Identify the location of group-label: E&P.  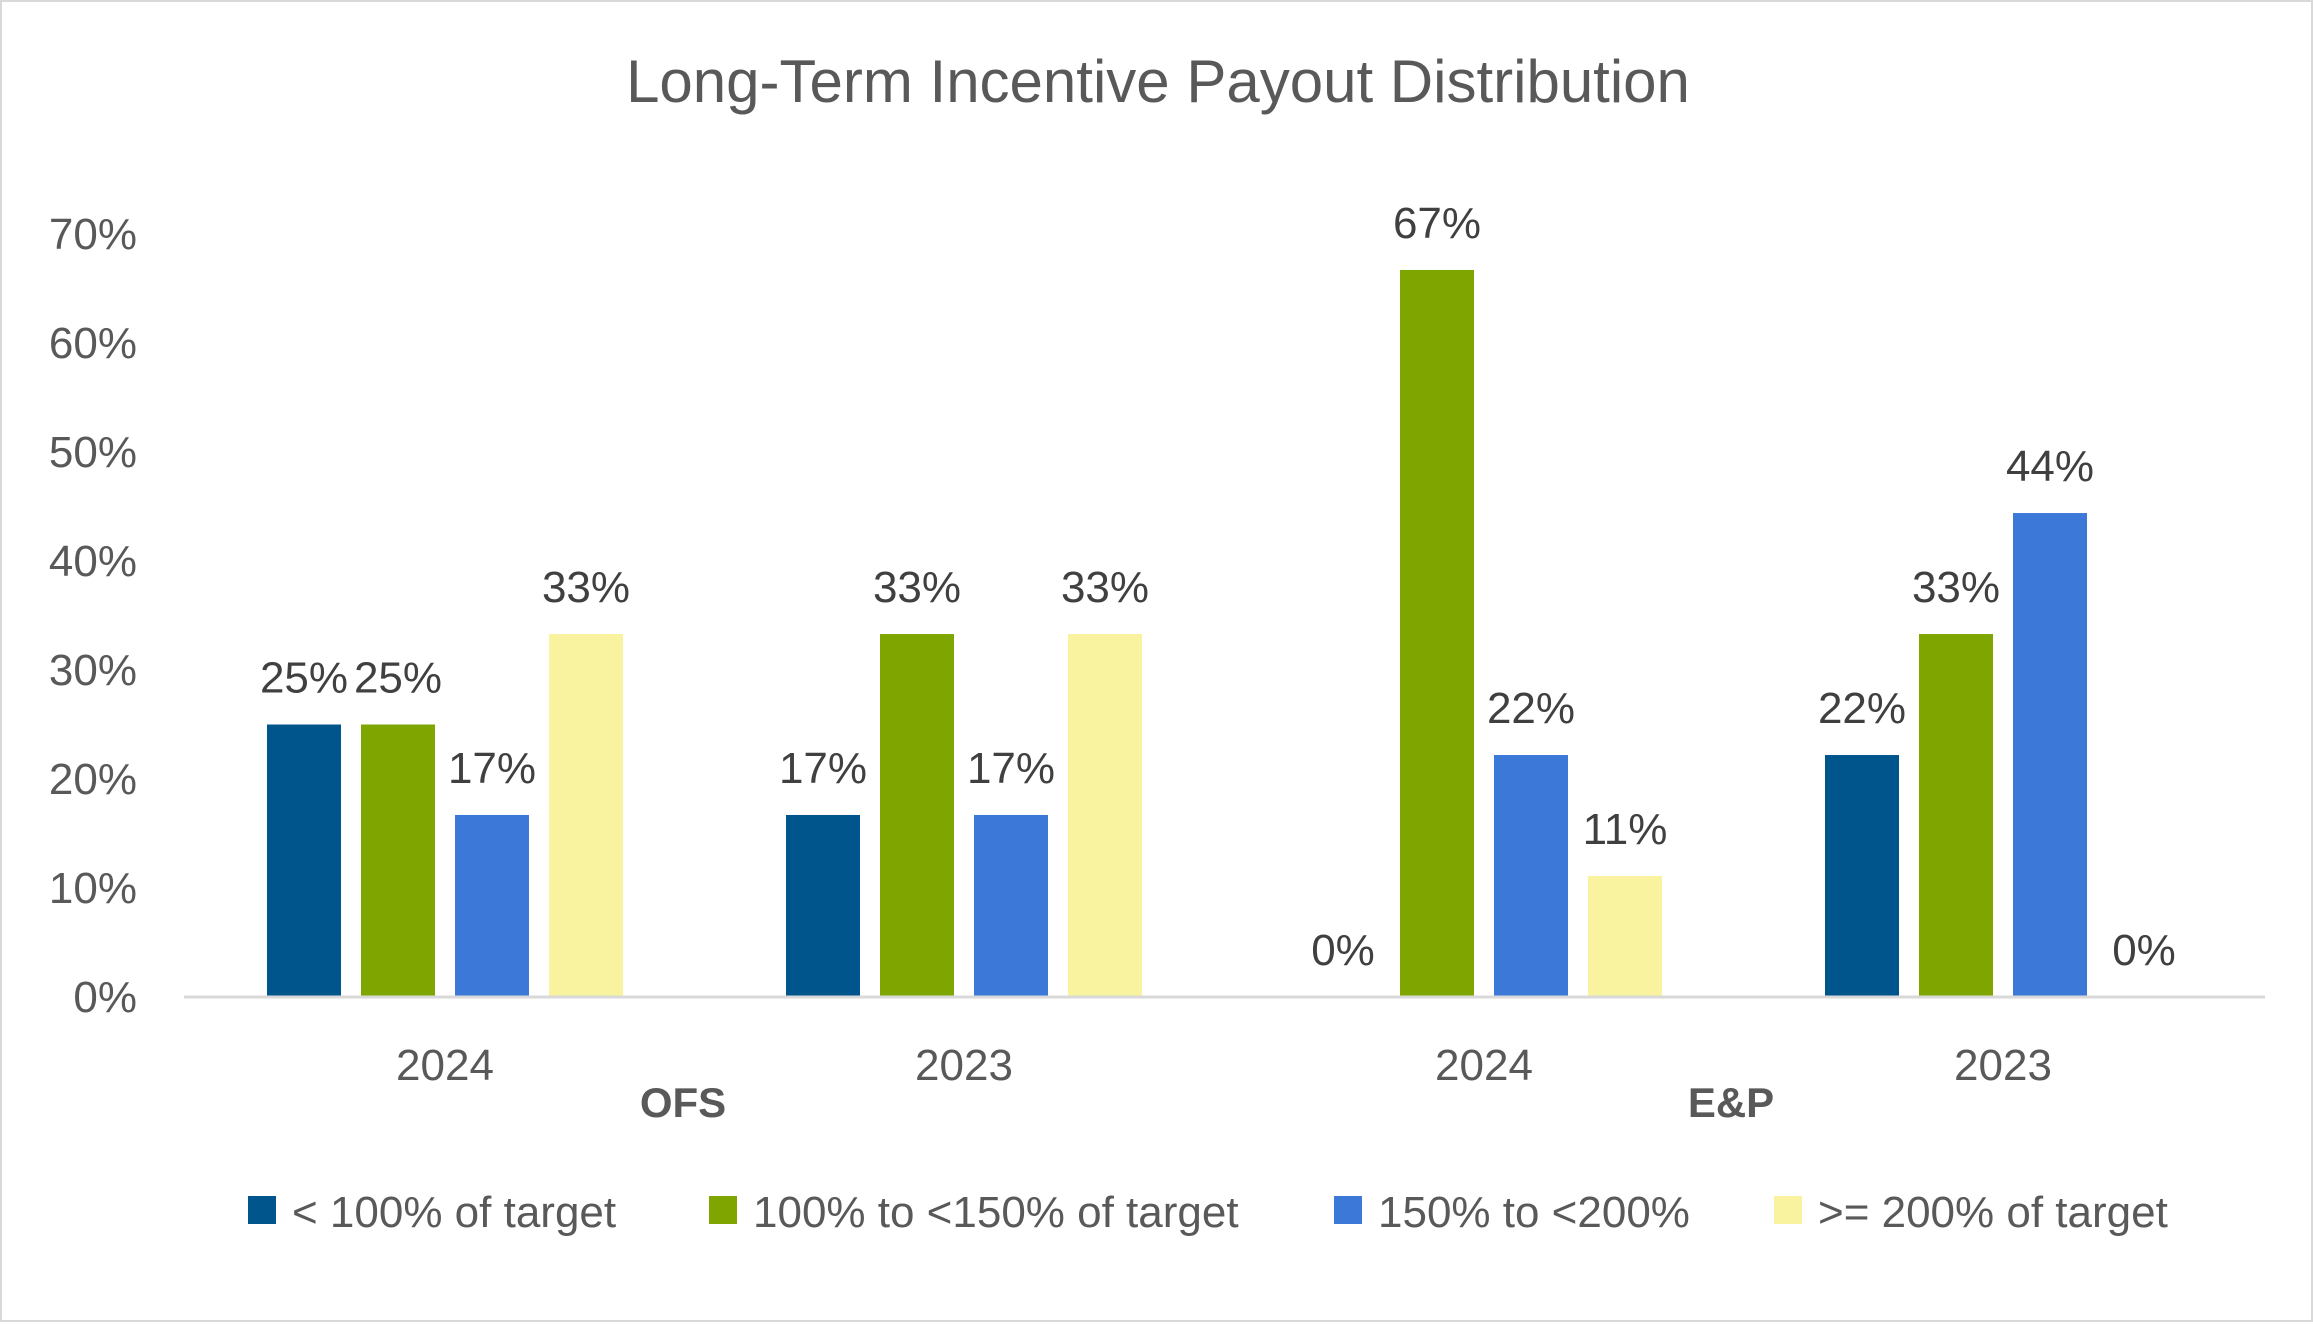
(1731, 1102).